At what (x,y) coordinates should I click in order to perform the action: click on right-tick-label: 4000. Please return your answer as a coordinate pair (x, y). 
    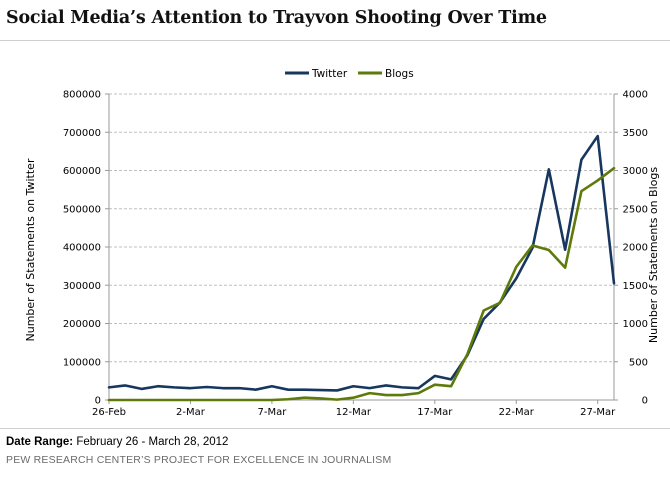
    Looking at the image, I should click on (635, 95).